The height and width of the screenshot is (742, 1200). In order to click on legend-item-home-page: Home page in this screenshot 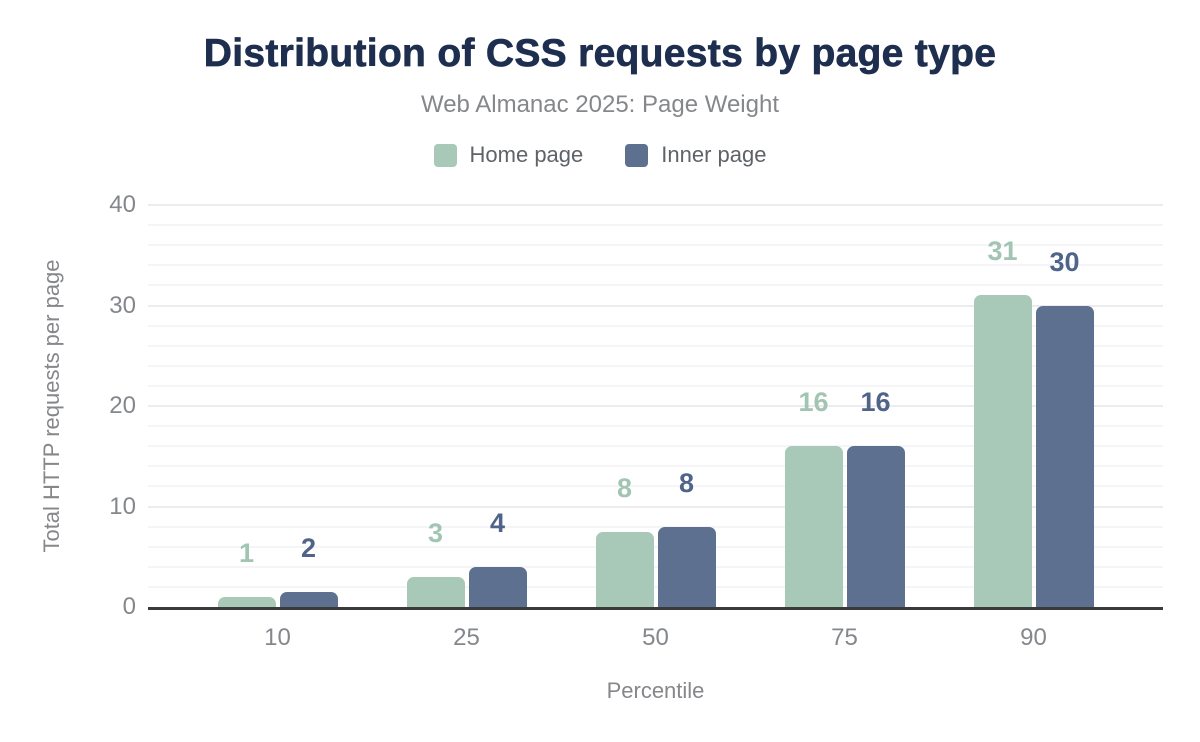, I will do `click(508, 155)`.